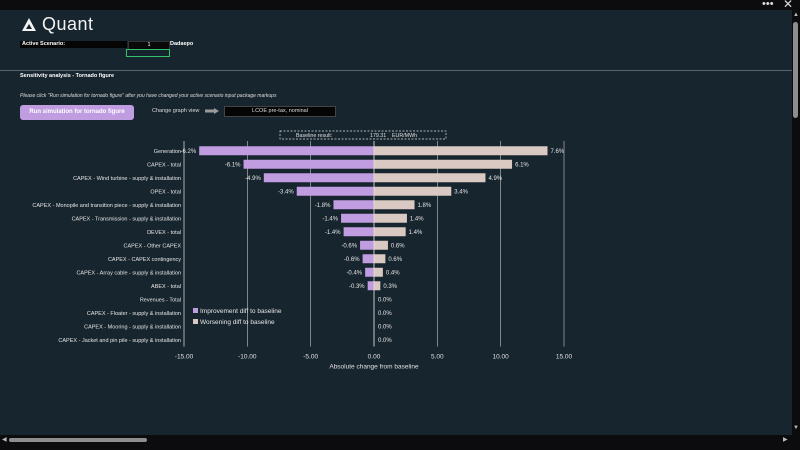  Describe the element at coordinates (29, 24) in the screenshot. I see `quant-logo-icon` at that location.